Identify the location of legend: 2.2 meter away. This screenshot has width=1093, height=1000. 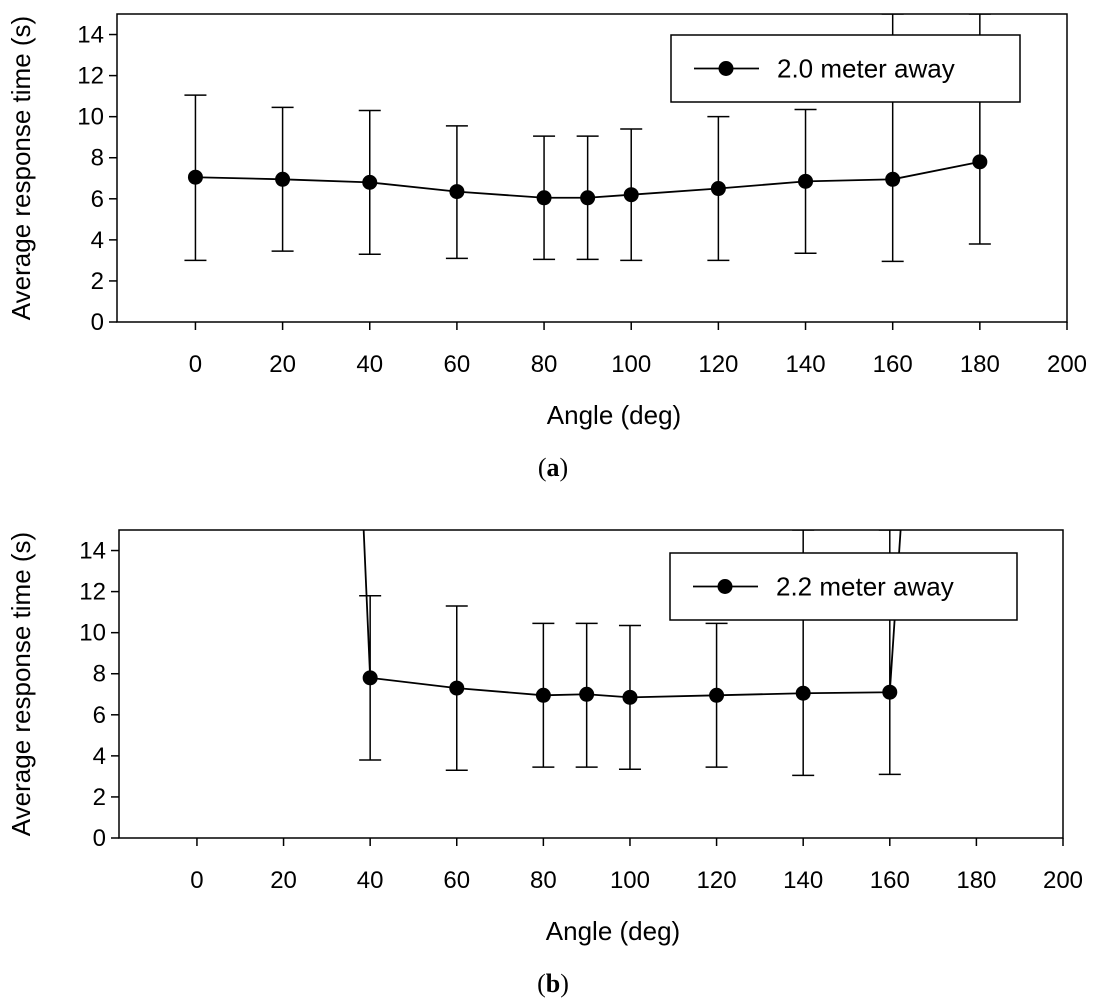
(843, 586).